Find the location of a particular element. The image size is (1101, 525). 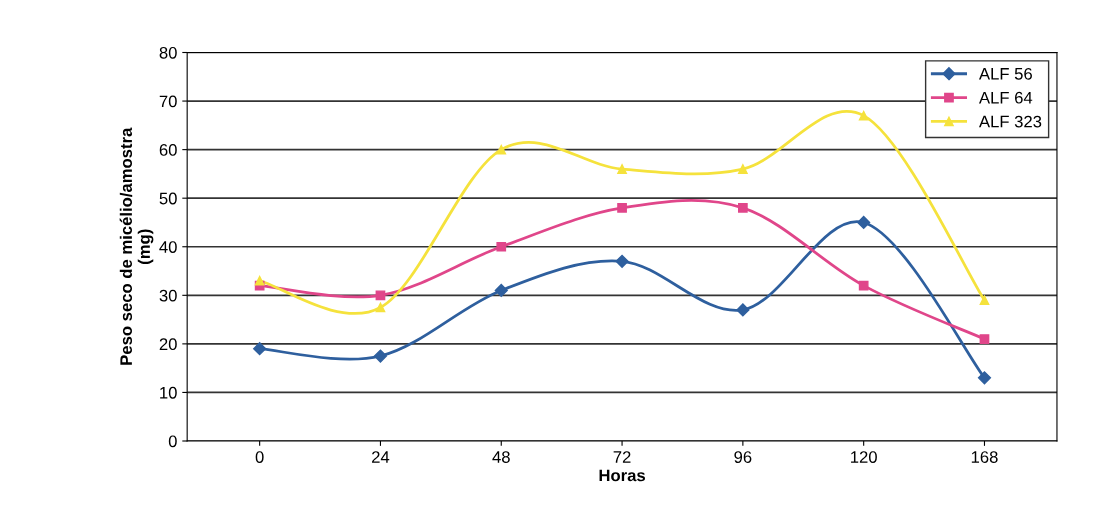

x-tick-label: 0 is located at coordinates (259, 457).